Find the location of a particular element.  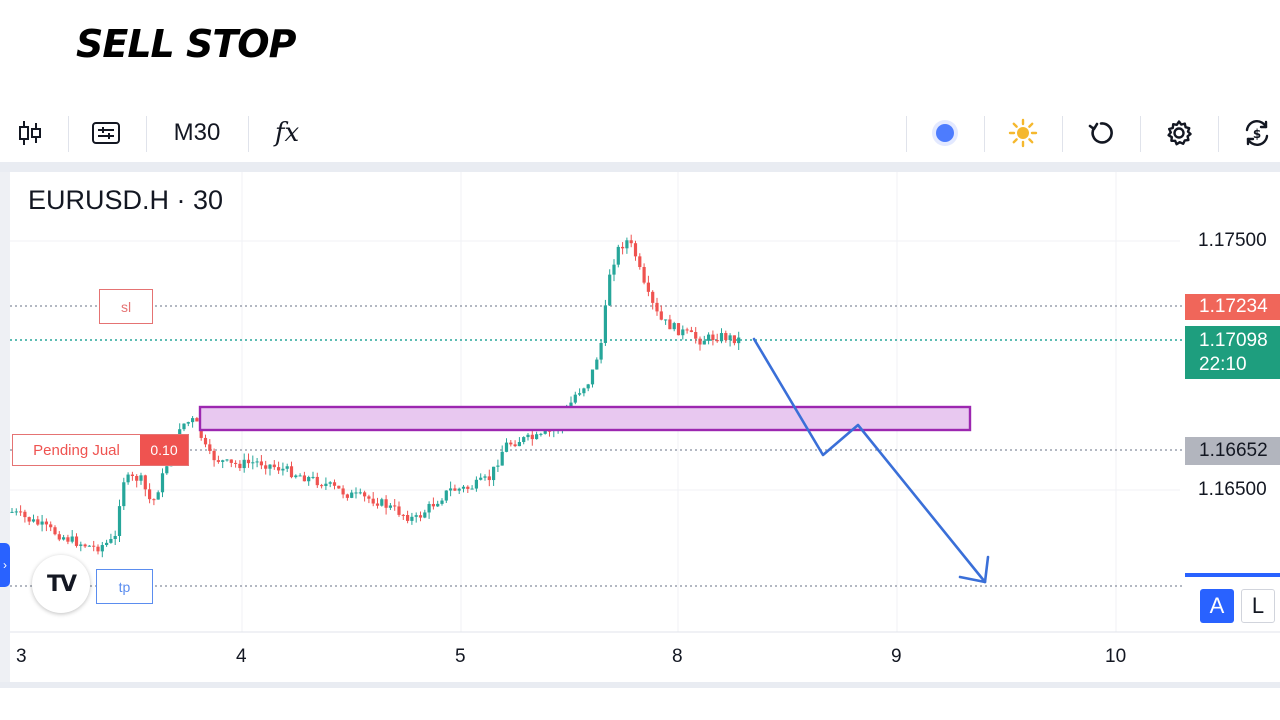

symbol-title: EURUSD.H · 30 is located at coordinates (126, 200).